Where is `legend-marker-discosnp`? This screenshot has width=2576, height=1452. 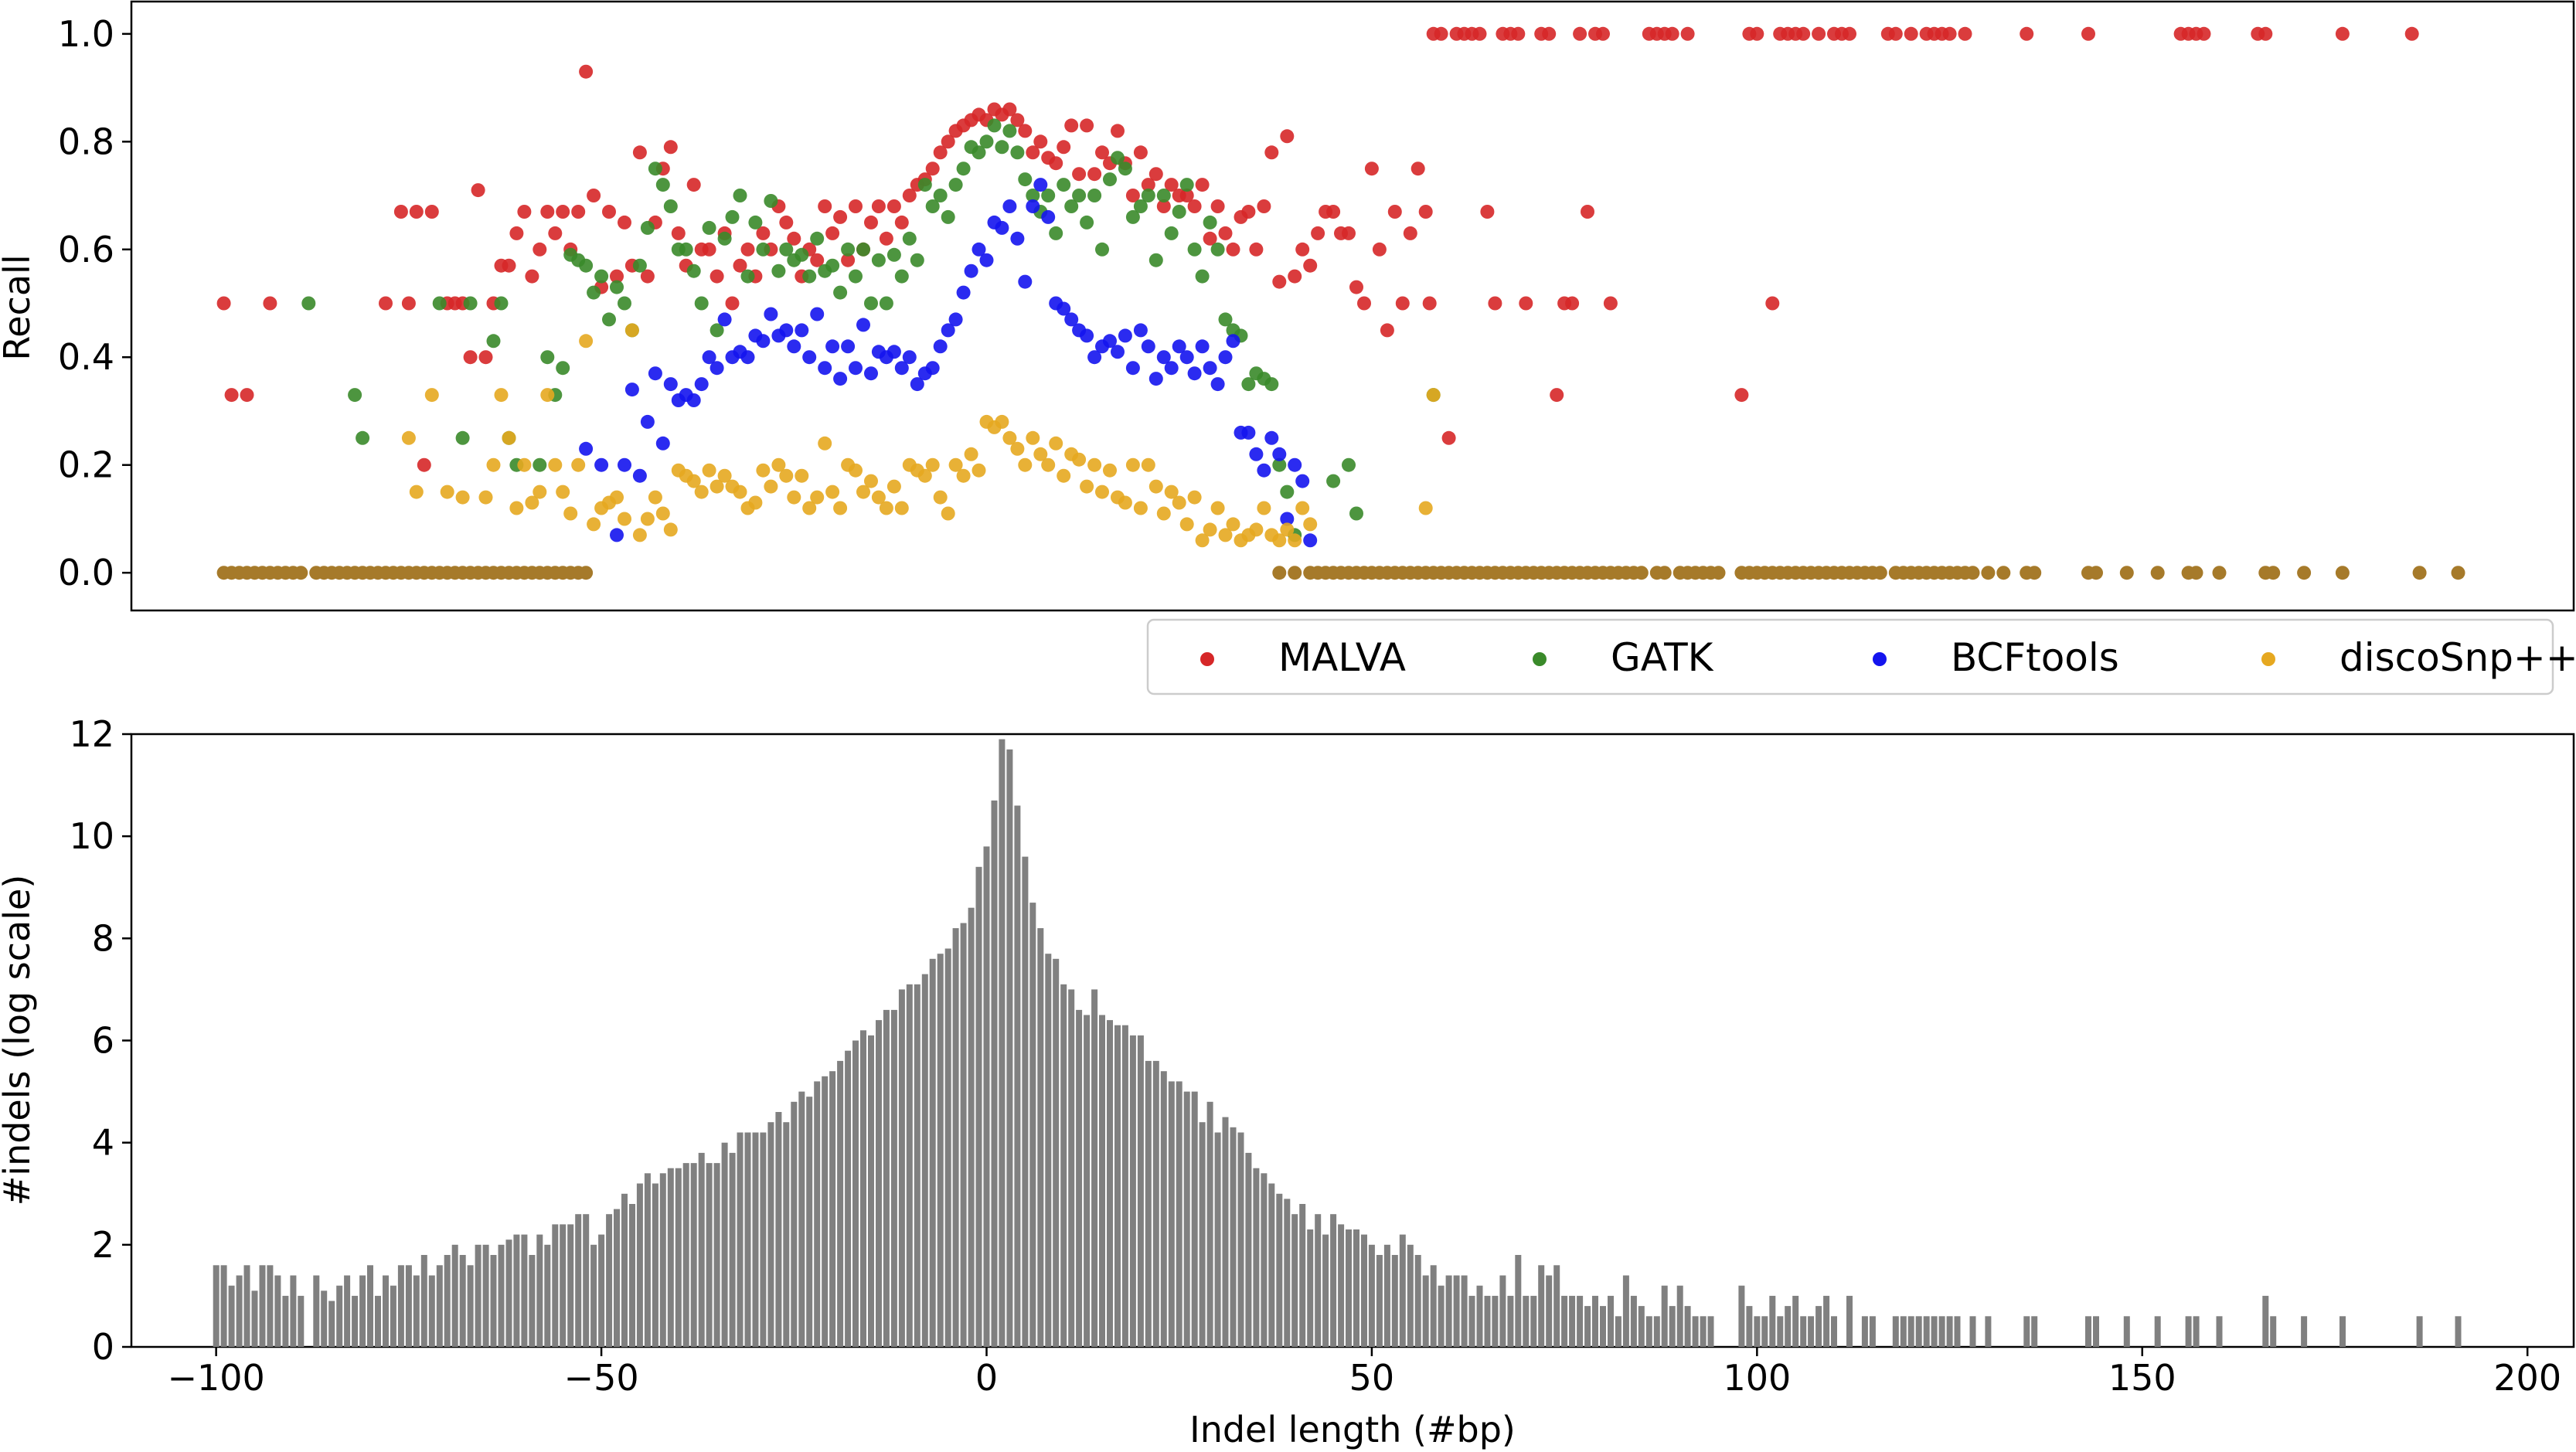
legend-marker-discosnp is located at coordinates (2268, 659).